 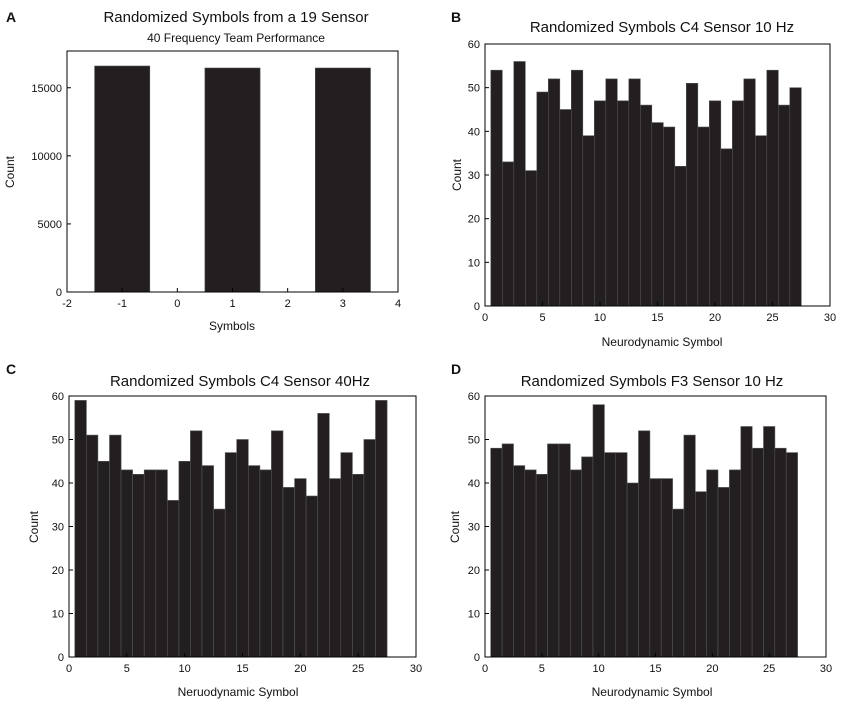 What do you see at coordinates (216, 196) in the screenshot?
I see `panel-a-ticks: -2 -1 0 1 2 3 4 0 5000 10000 15000` at bounding box center [216, 196].